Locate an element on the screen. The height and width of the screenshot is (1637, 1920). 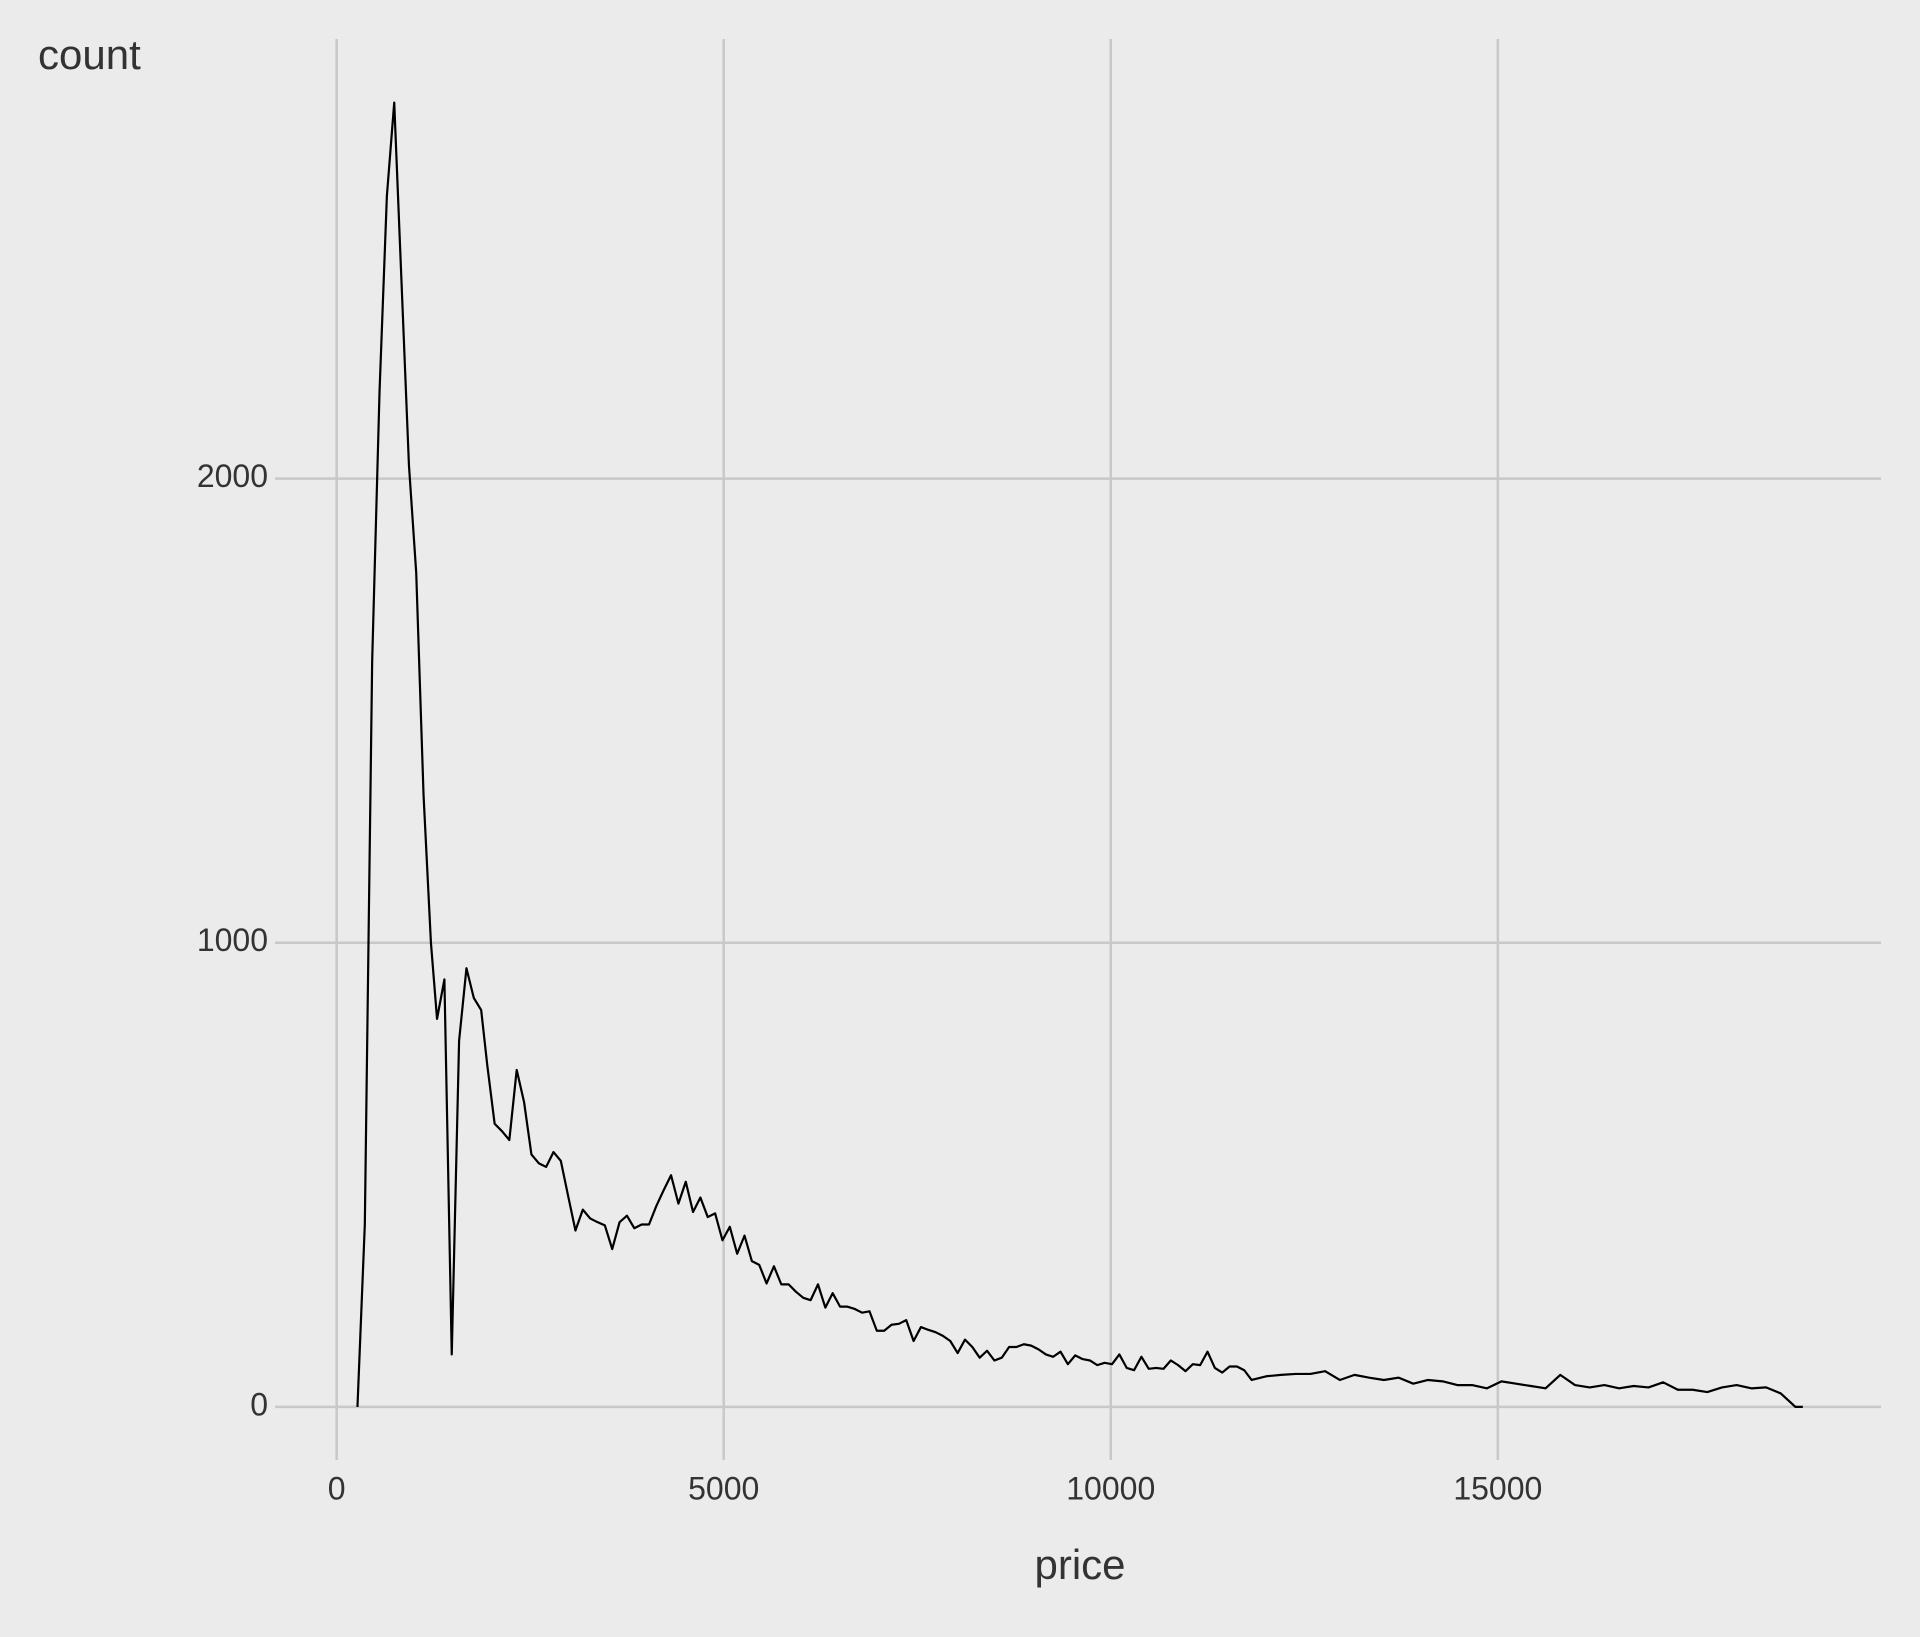
y-tick-label: 0 is located at coordinates (259, 1404).